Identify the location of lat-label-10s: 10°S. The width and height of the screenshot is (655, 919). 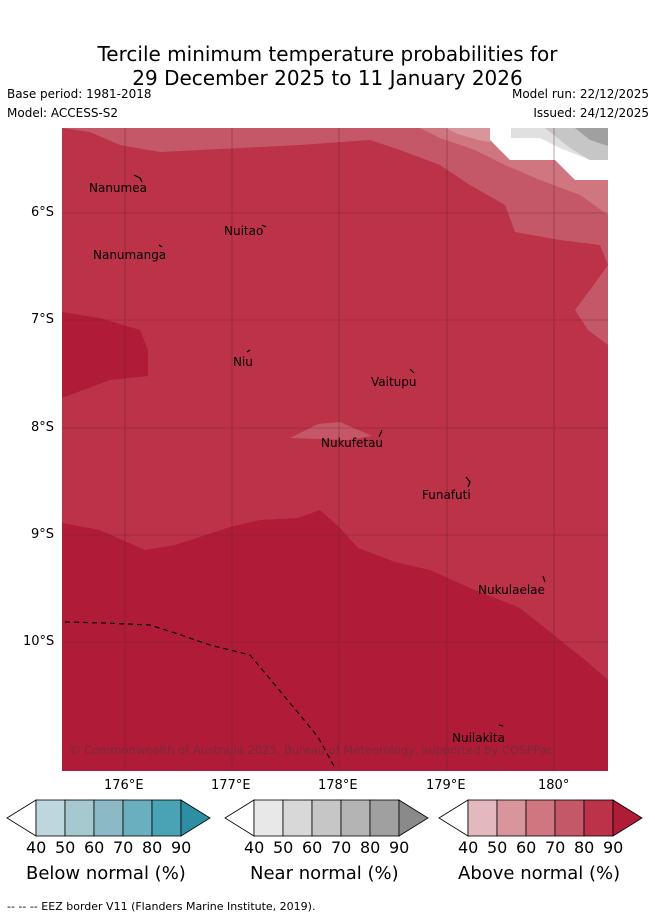
(39, 641).